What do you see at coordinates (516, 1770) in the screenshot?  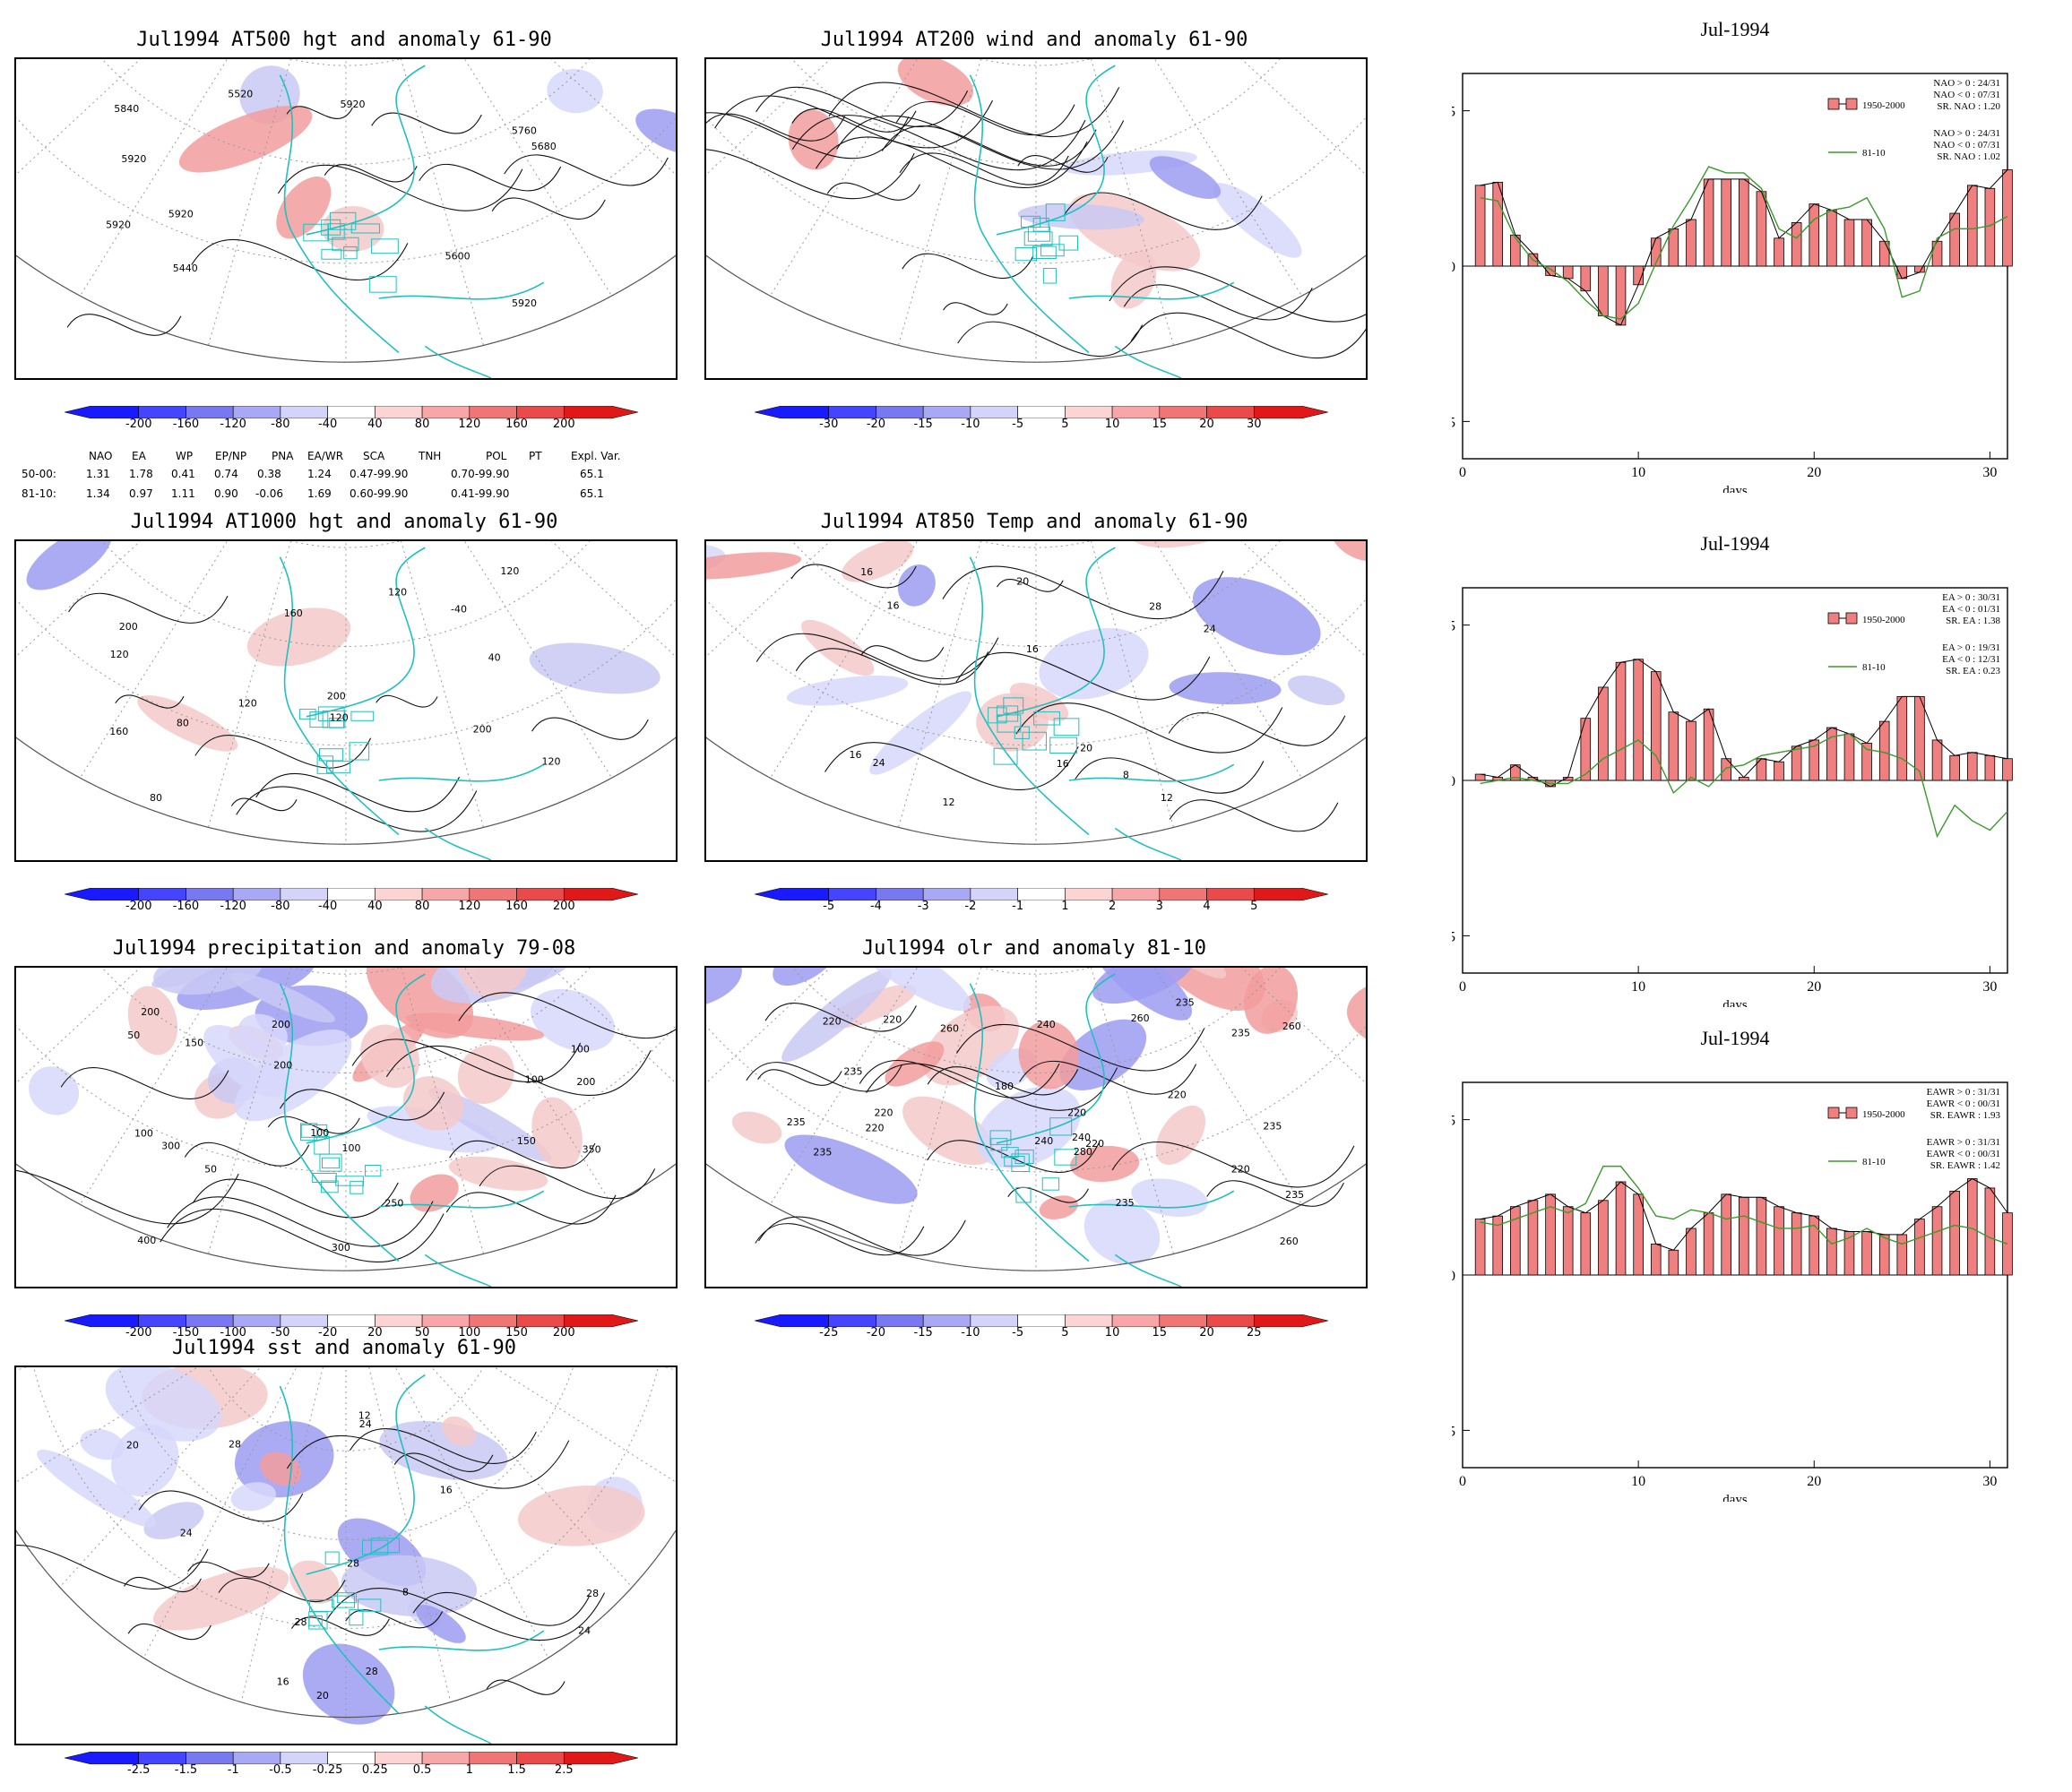 I see `colorbar-tick-label: 1.5` at bounding box center [516, 1770].